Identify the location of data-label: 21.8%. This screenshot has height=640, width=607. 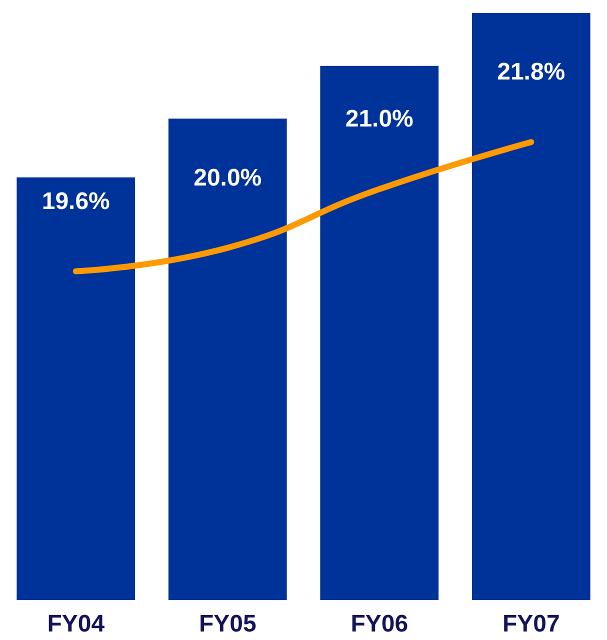
(531, 72).